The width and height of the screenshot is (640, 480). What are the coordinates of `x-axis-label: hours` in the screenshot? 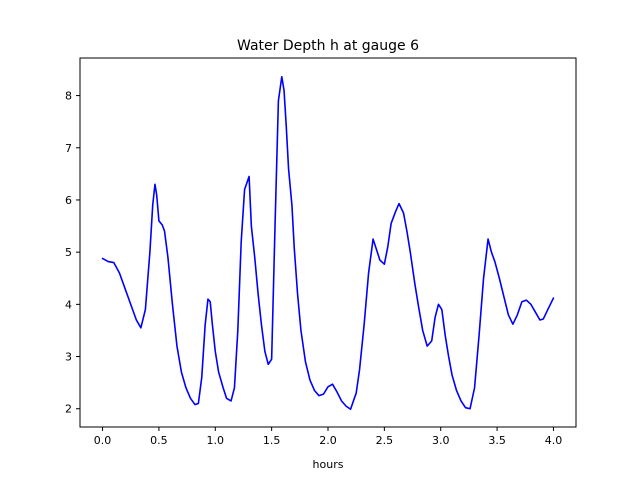 It's located at (328, 464).